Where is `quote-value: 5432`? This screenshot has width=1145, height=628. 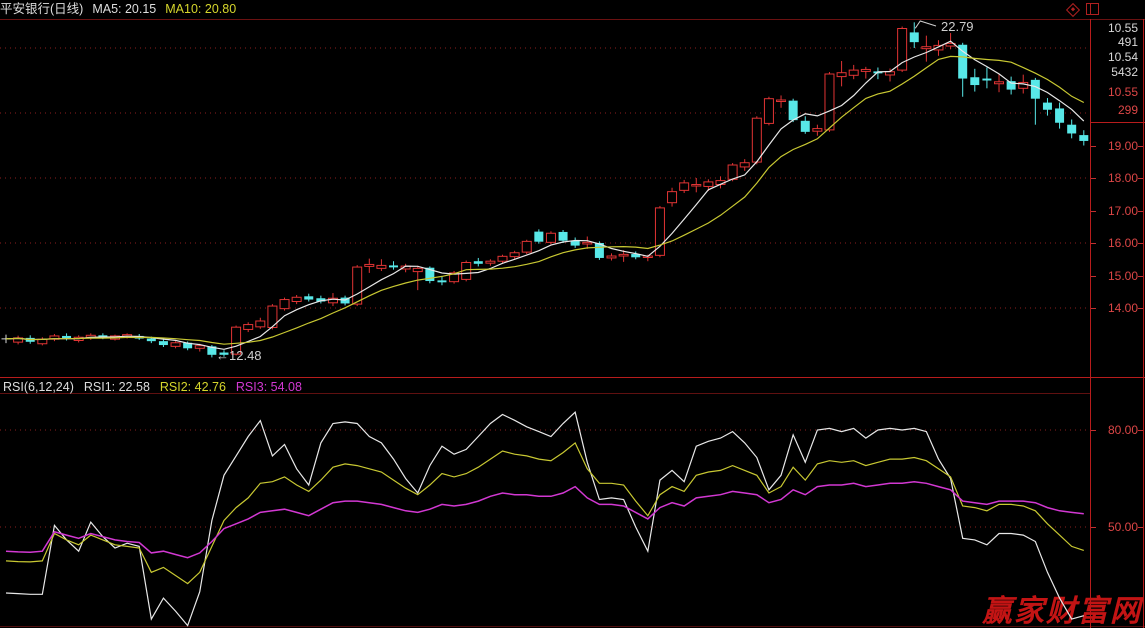 quote-value: 5432 is located at coordinates (1124, 72).